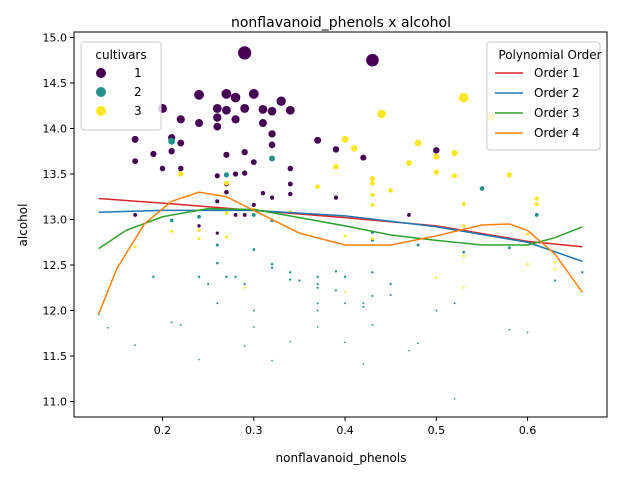 The height and width of the screenshot is (480, 640). What do you see at coordinates (254, 430) in the screenshot?
I see `x-tick-label: 0.3` at bounding box center [254, 430].